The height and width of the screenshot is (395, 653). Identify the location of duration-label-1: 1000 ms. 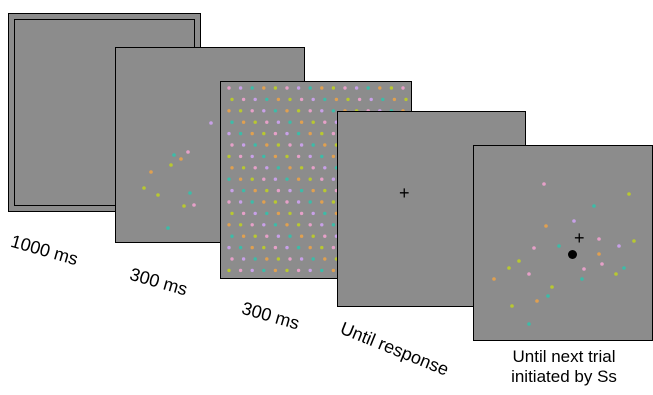
(44, 250).